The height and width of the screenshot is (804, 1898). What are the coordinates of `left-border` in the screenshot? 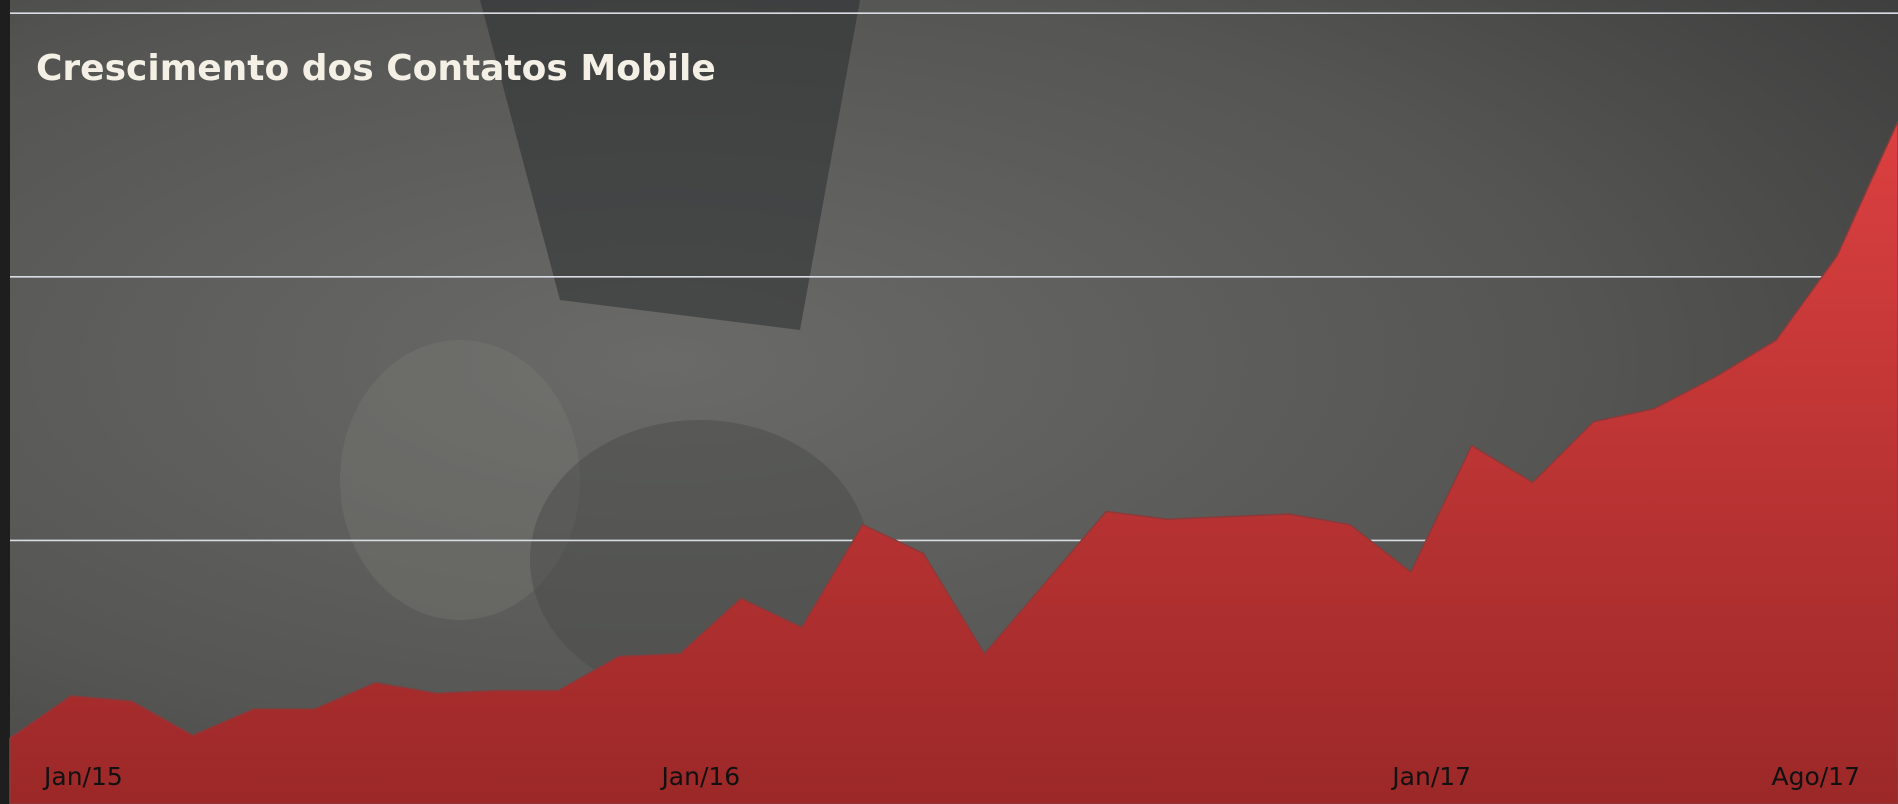 It's located at (5, 402).